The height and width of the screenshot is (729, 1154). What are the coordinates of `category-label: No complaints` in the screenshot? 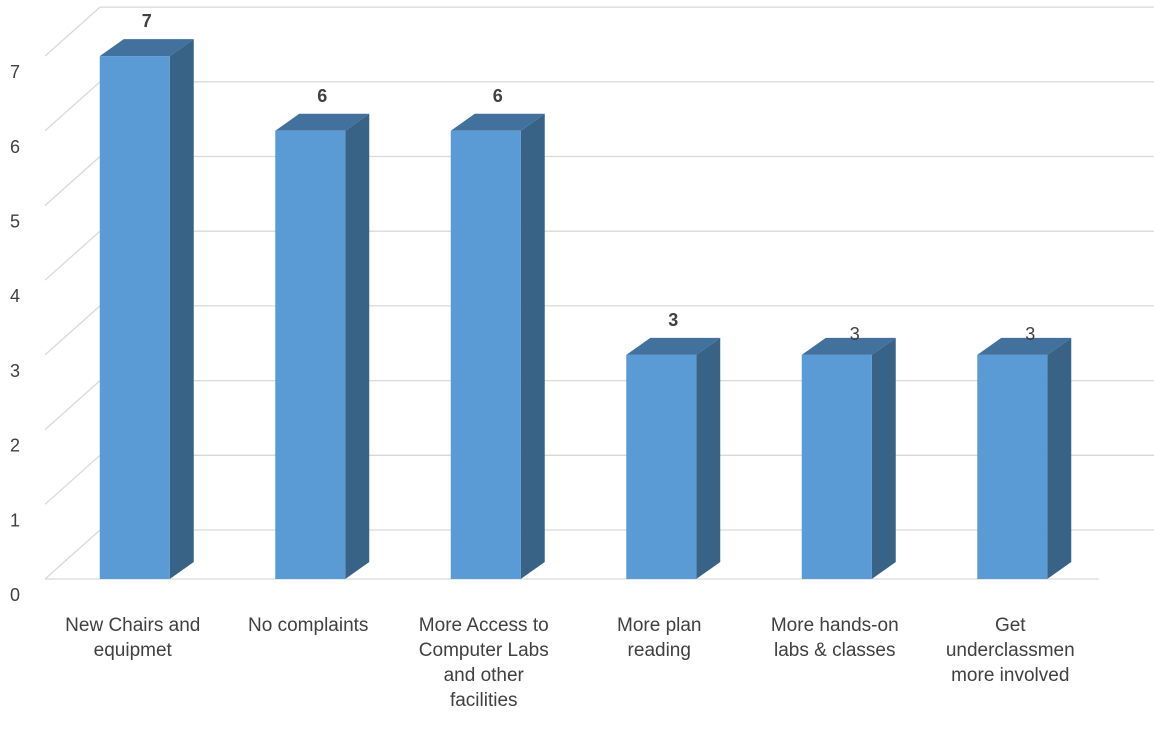 It's located at (308, 625).